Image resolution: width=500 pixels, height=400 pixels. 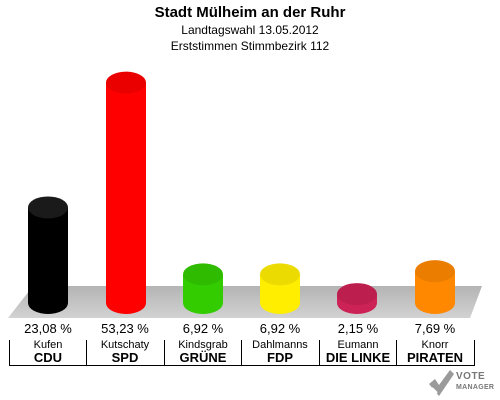 What do you see at coordinates (471, 376) in the screenshot?
I see `logo-text-vote: VOTE` at bounding box center [471, 376].